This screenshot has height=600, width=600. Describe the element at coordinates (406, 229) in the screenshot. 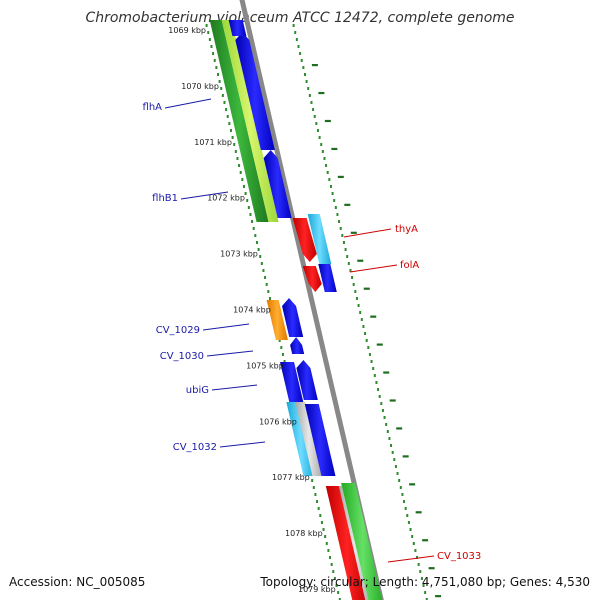

I see `gene-label-thyA: thyA` at that location.